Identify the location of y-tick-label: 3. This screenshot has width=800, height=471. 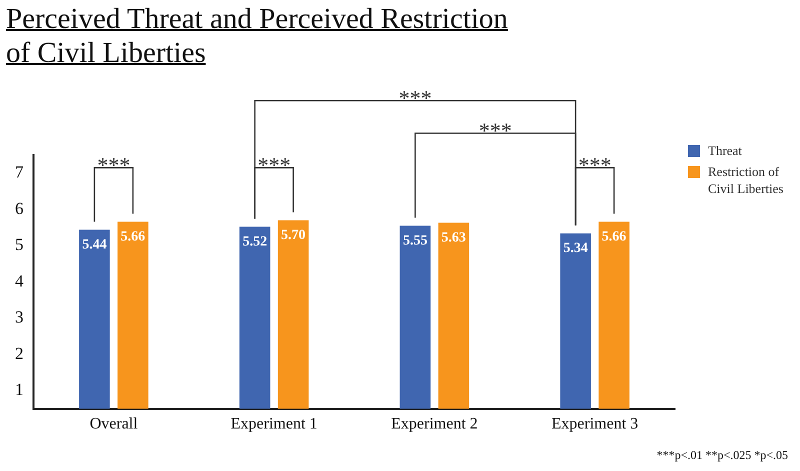
(19, 317).